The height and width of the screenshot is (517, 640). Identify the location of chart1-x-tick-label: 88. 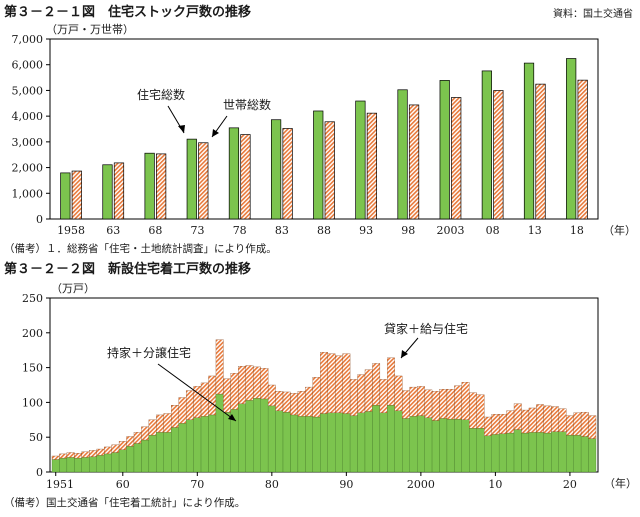
(324, 230).